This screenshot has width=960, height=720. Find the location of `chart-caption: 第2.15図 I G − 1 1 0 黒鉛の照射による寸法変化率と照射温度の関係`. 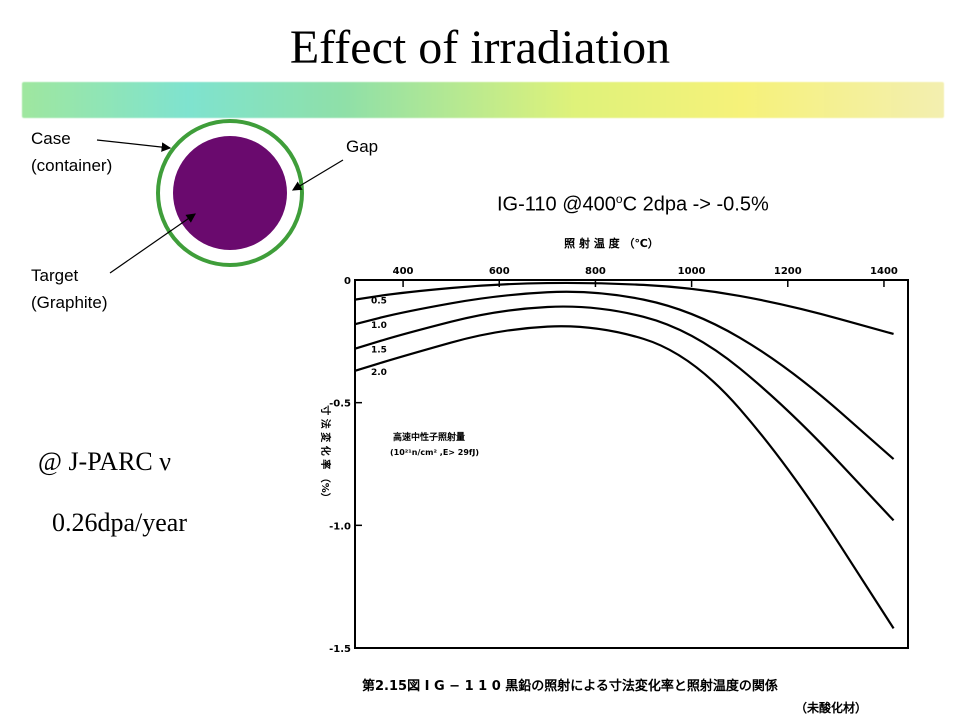

chart-caption: 第2.15図 I G − 1 1 0 黒鉛の照射による寸法変化率と照射温度の関係 is located at coordinates (570, 686).